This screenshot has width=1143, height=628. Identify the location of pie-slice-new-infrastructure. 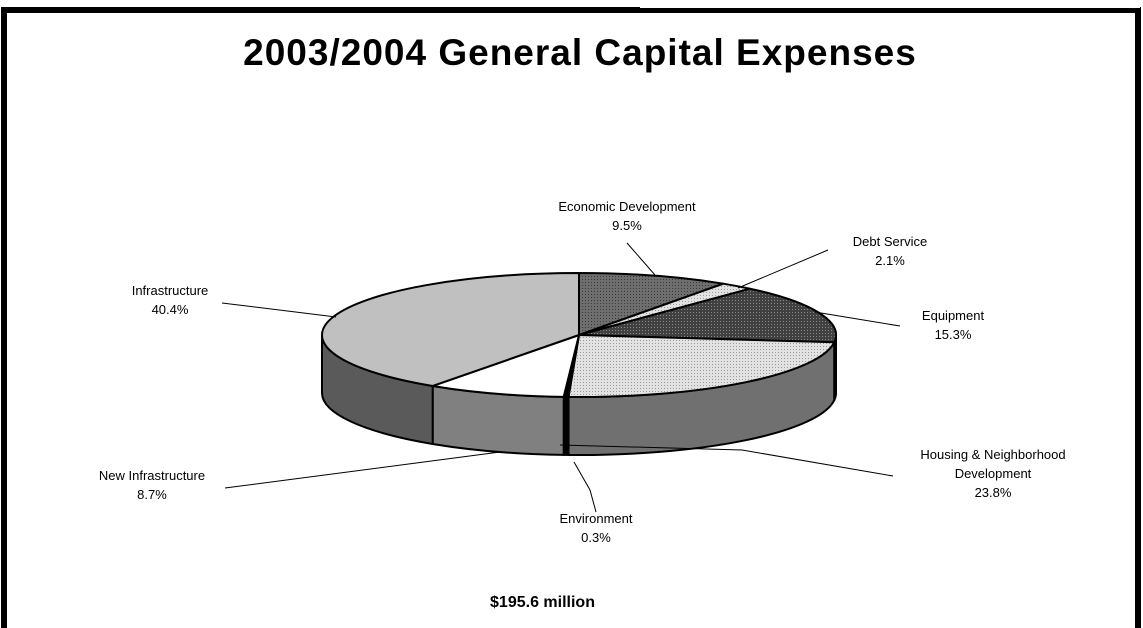
(506, 365).